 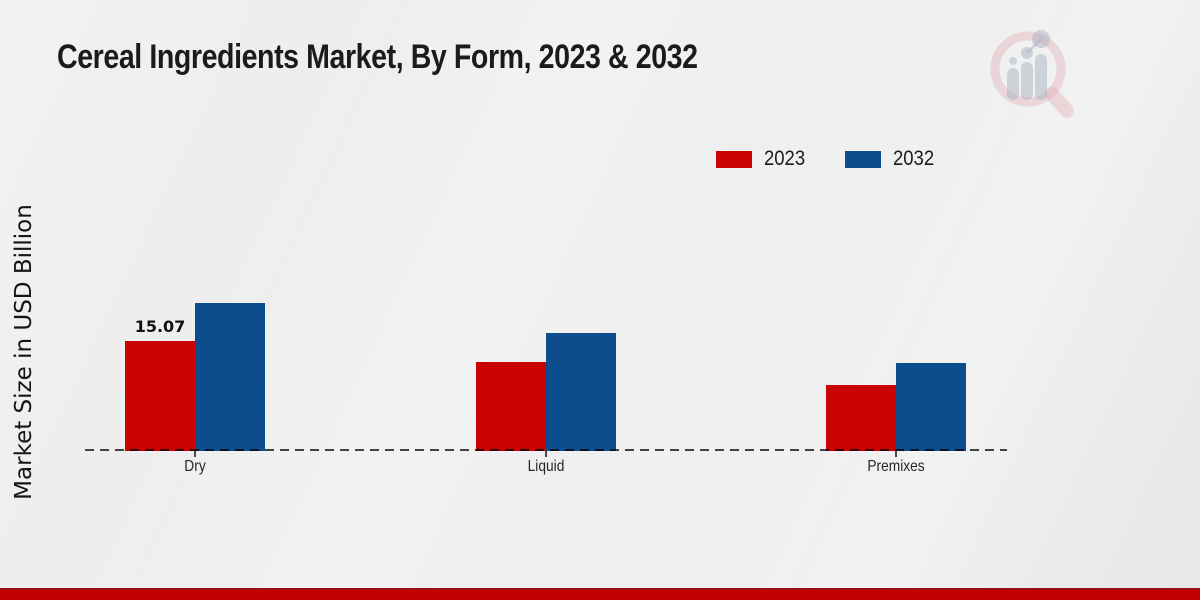 I want to click on x-axis-label-liquid: Liquid, so click(x=546, y=466).